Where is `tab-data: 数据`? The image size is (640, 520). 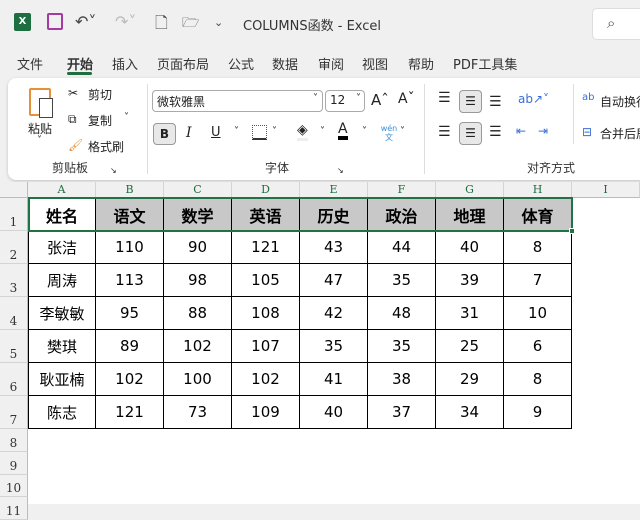 tab-data: 数据 is located at coordinates (285, 65).